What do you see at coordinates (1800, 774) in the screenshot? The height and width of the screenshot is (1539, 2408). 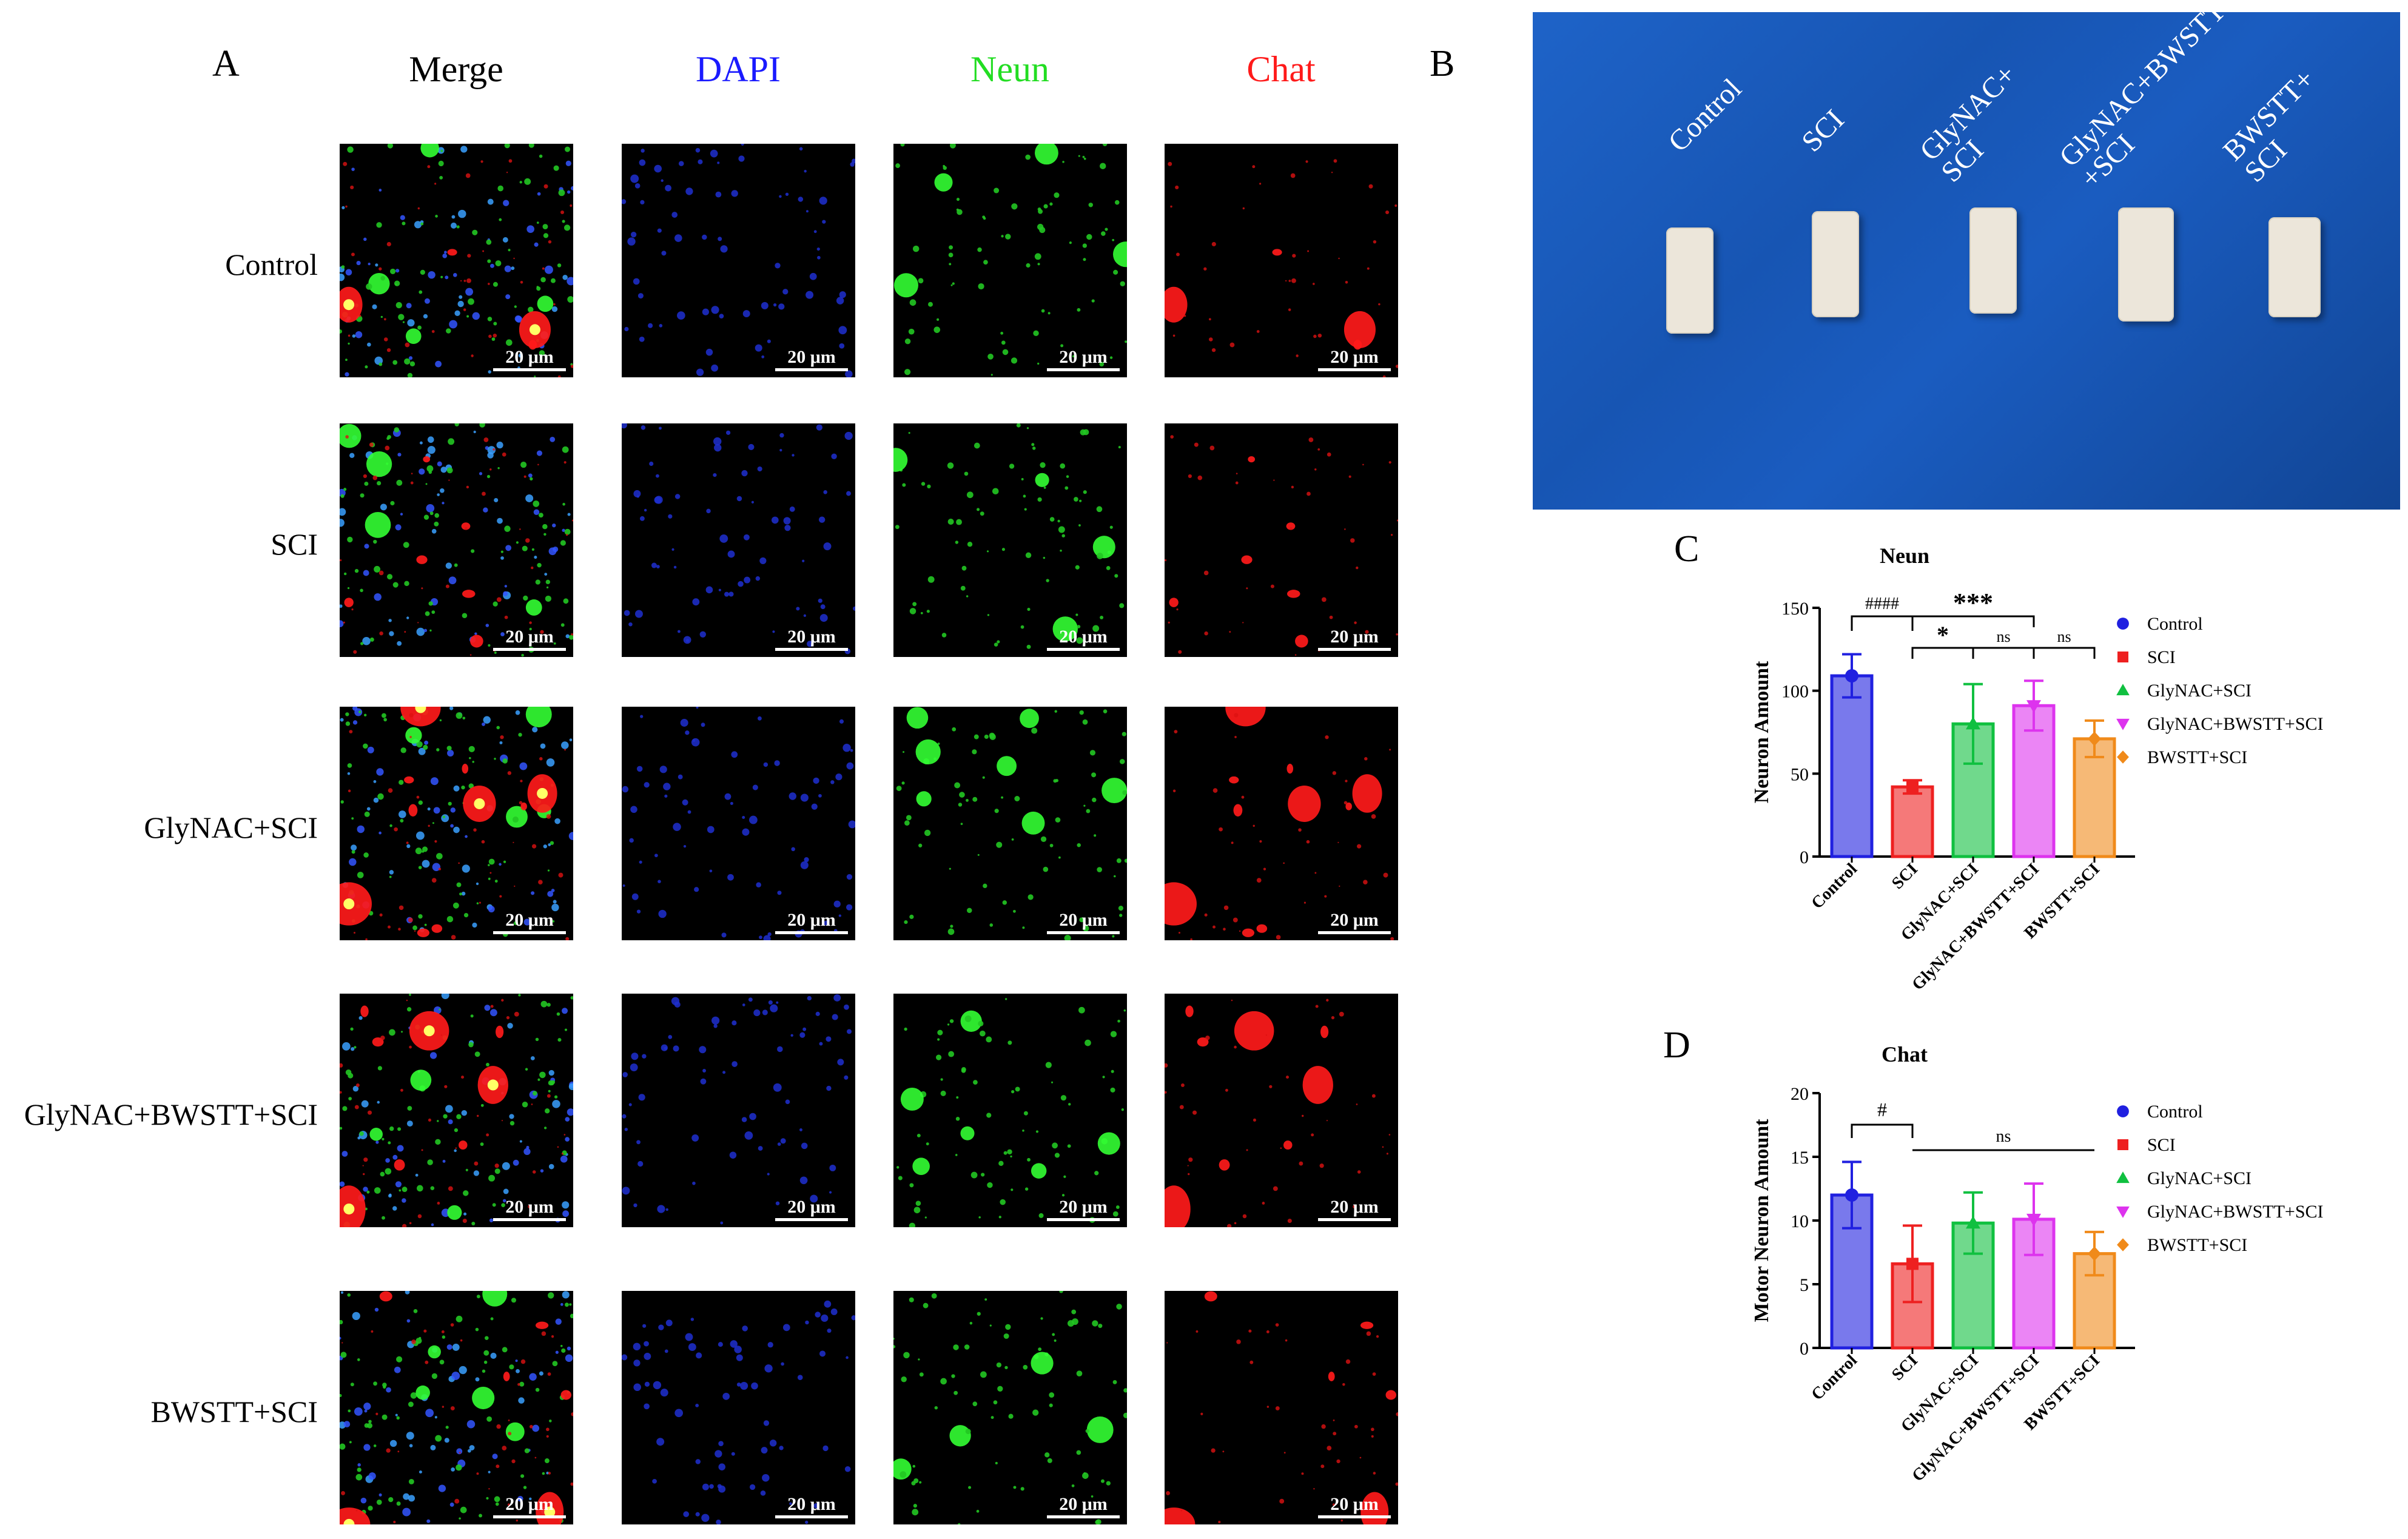 I see `y-tick-label: 50` at bounding box center [1800, 774].